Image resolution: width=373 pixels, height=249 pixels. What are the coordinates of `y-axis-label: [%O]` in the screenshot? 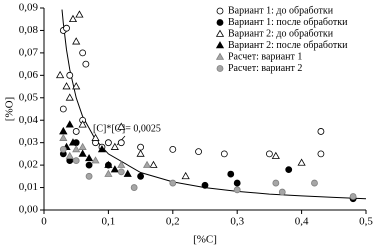 It's located at (10, 109).